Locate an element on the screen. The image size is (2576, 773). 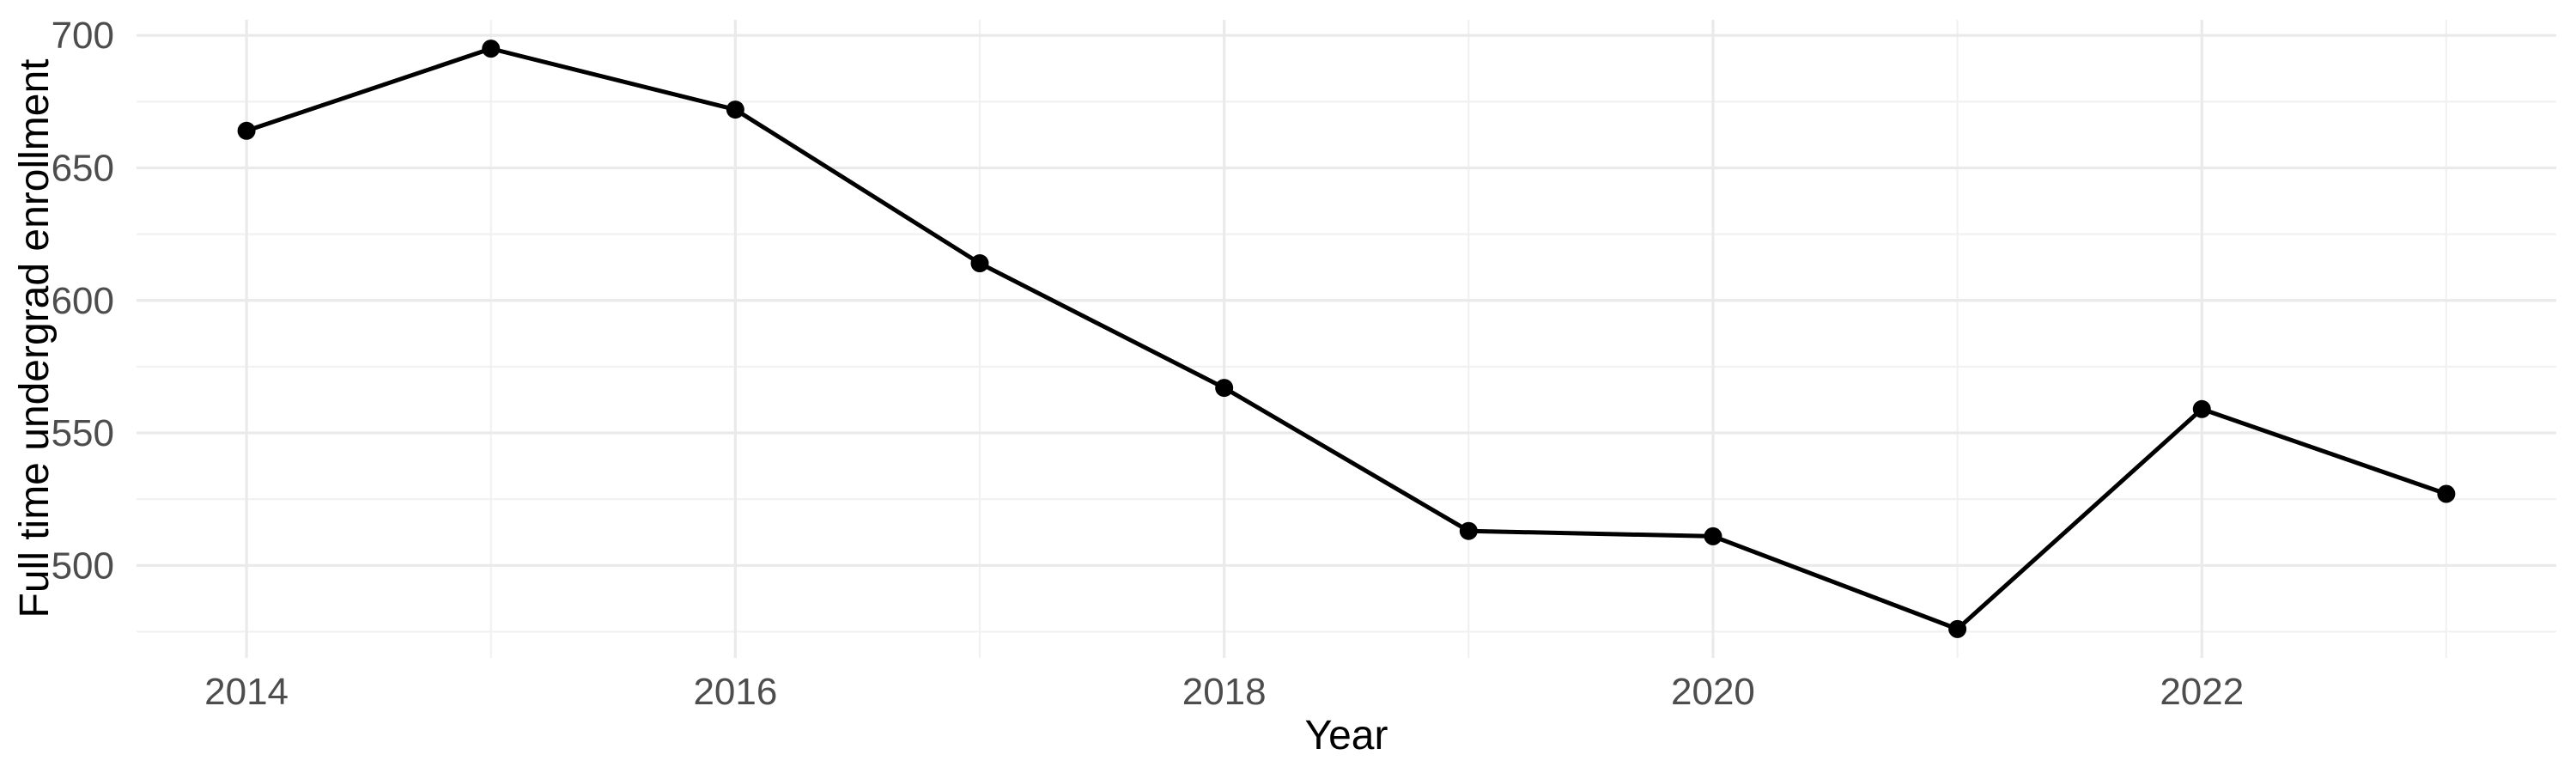
y-tick-label-500: 500 is located at coordinates (83, 566).